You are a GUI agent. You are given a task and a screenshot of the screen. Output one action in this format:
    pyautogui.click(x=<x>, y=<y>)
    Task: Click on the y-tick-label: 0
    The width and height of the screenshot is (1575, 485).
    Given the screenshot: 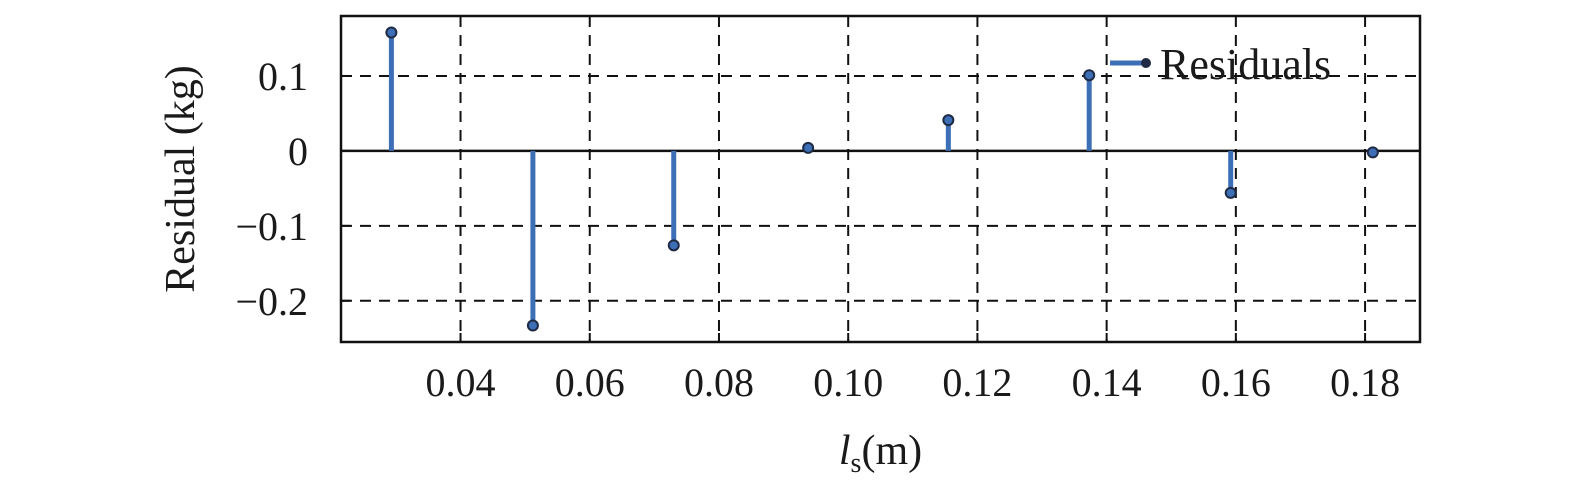 What is the action you would take?
    pyautogui.click(x=298, y=151)
    